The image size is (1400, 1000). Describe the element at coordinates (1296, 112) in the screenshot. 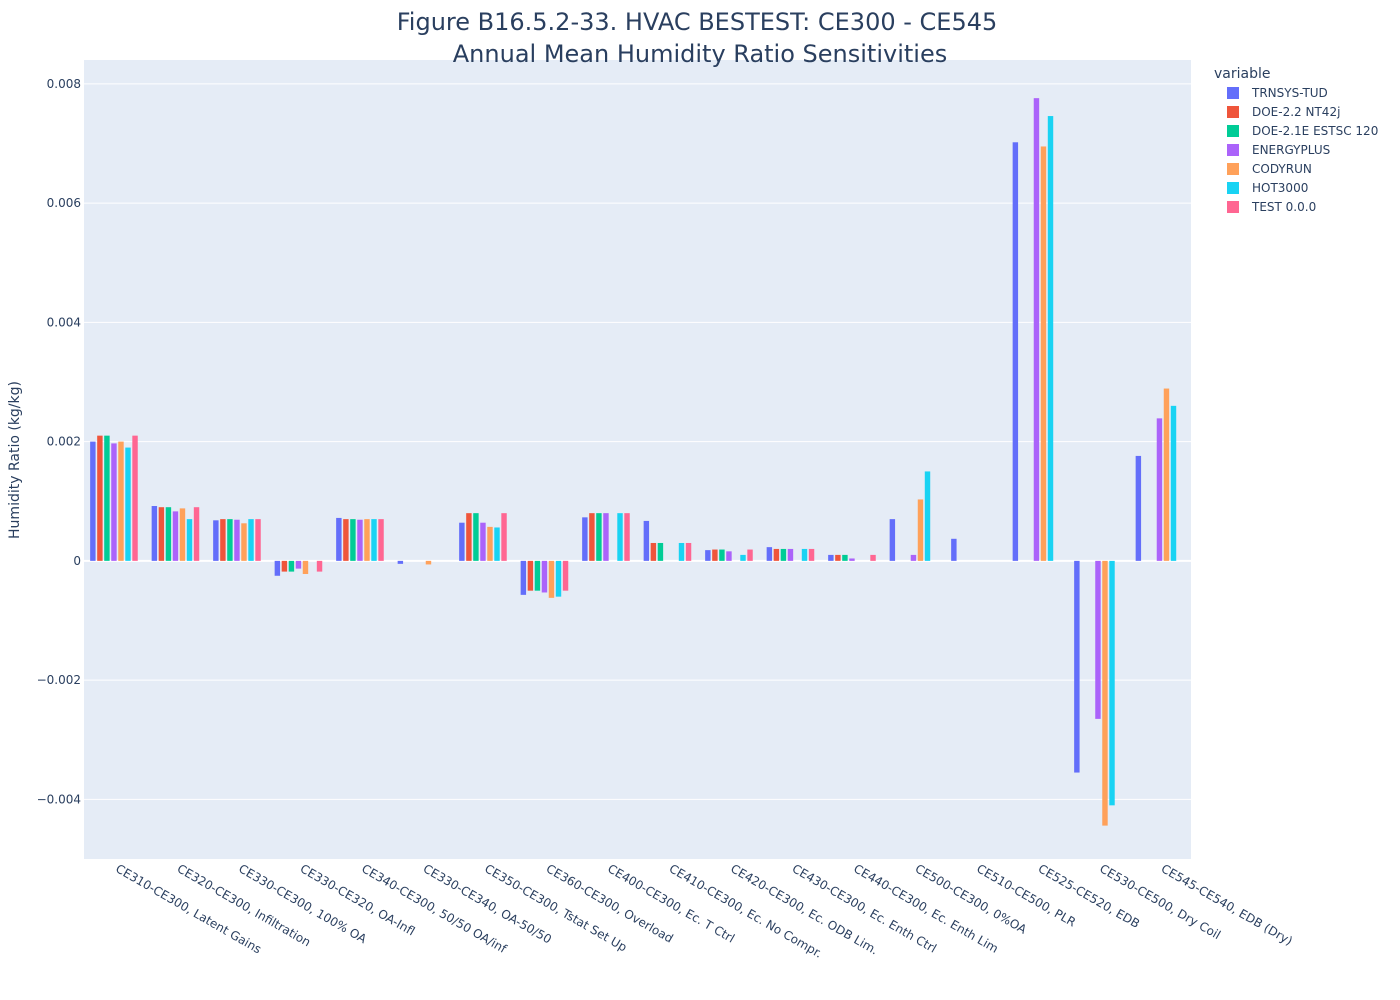

I see `legend-item-label: DOE-2.2 NT42j` at that location.